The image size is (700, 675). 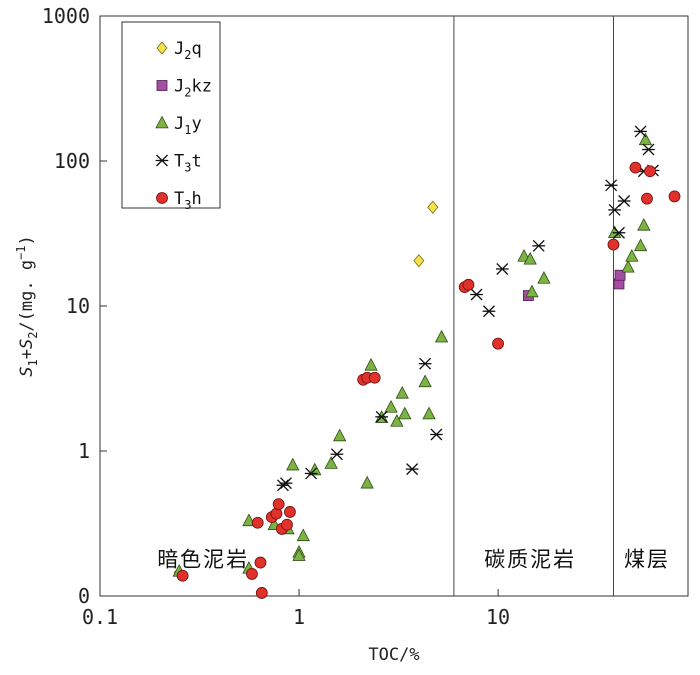 I want to click on x-axis-label: TOC/%, so click(x=393, y=655).